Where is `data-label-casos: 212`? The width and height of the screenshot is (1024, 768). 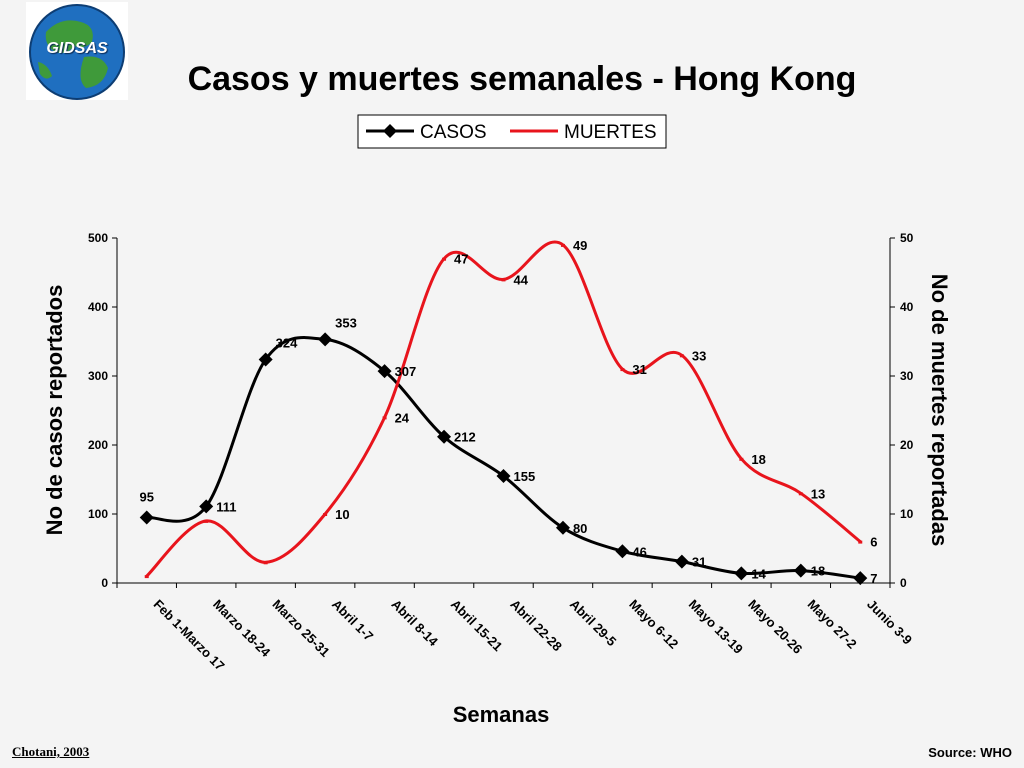 data-label-casos: 212 is located at coordinates (465, 437).